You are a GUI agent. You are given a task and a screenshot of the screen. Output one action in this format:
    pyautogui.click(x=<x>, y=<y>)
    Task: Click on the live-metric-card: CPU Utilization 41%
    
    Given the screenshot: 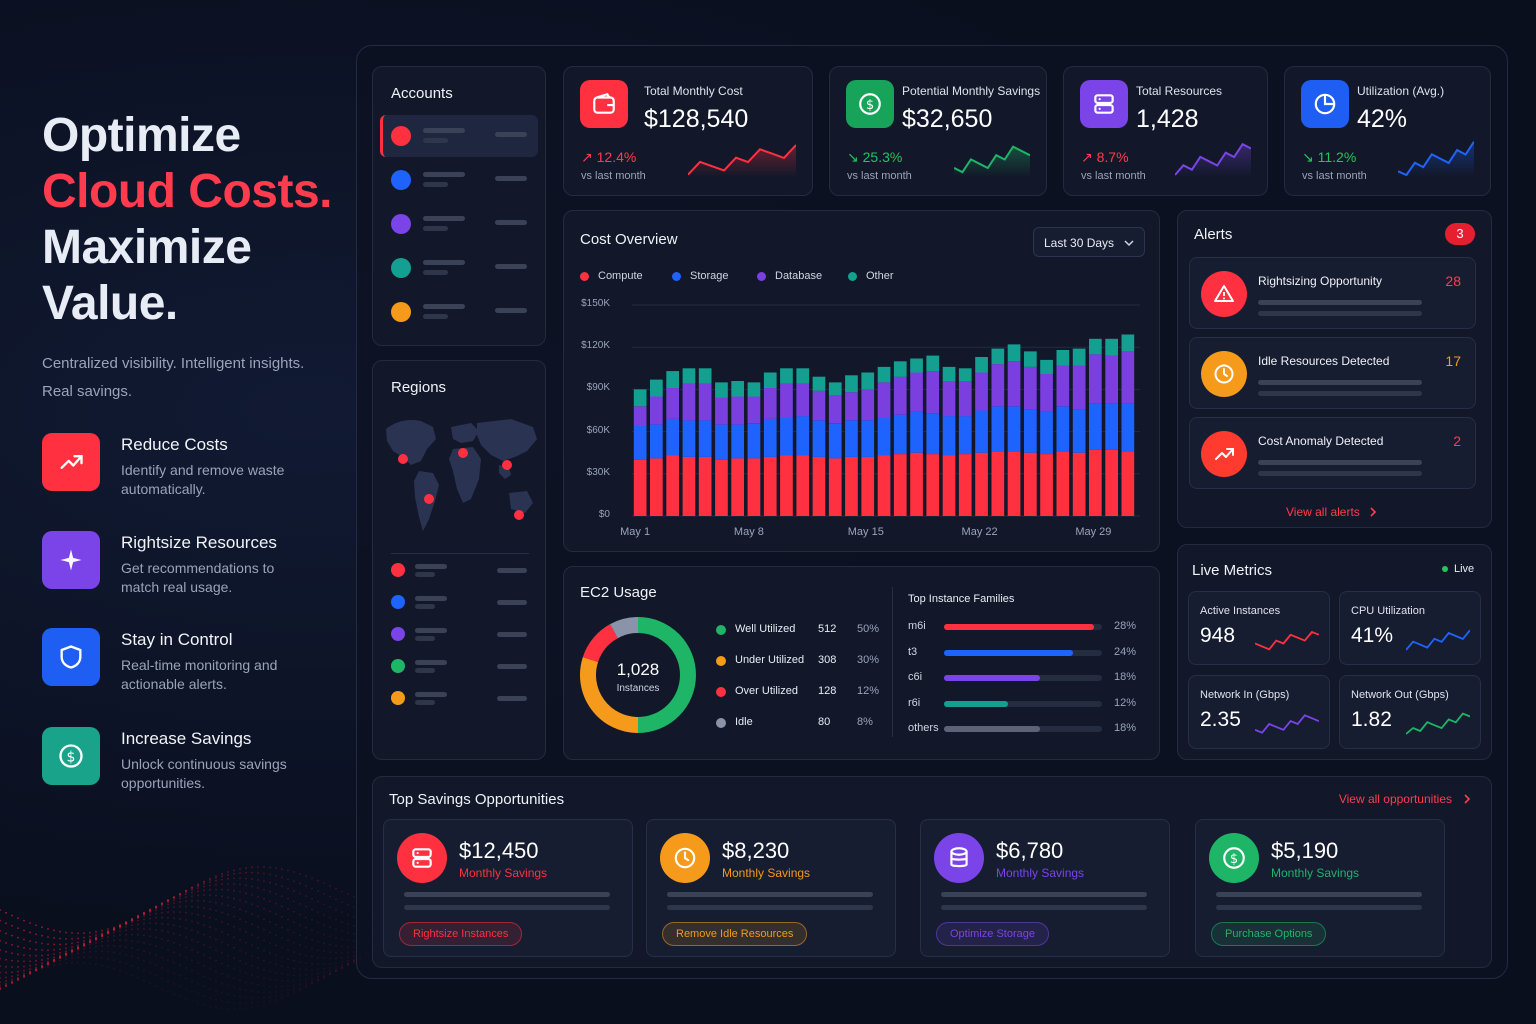 What is the action you would take?
    pyautogui.click(x=1410, y=628)
    